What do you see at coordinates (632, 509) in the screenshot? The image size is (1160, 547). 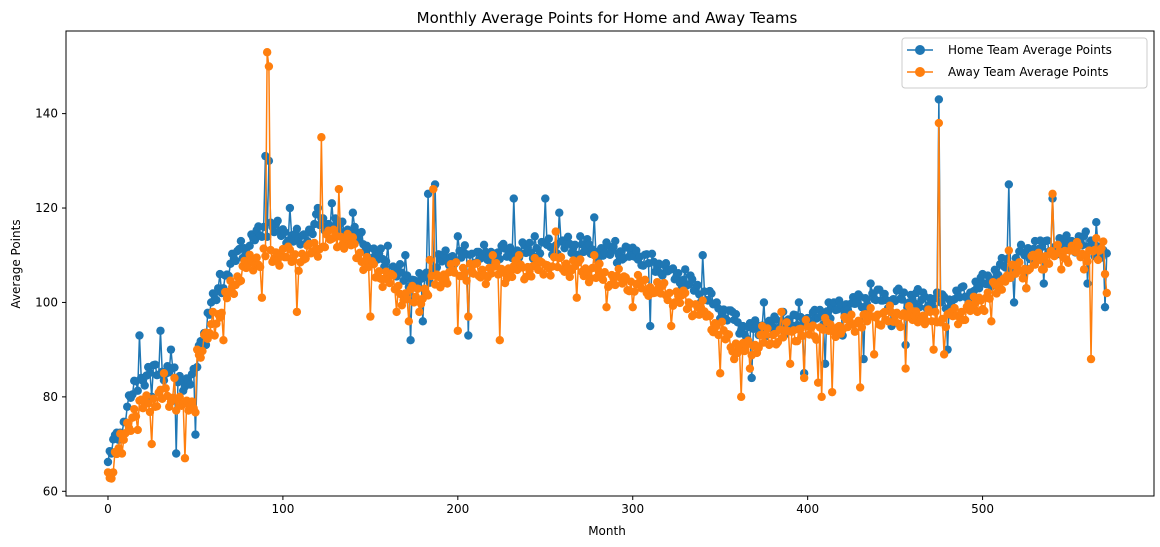 I see `x-tick-label: 300` at bounding box center [632, 509].